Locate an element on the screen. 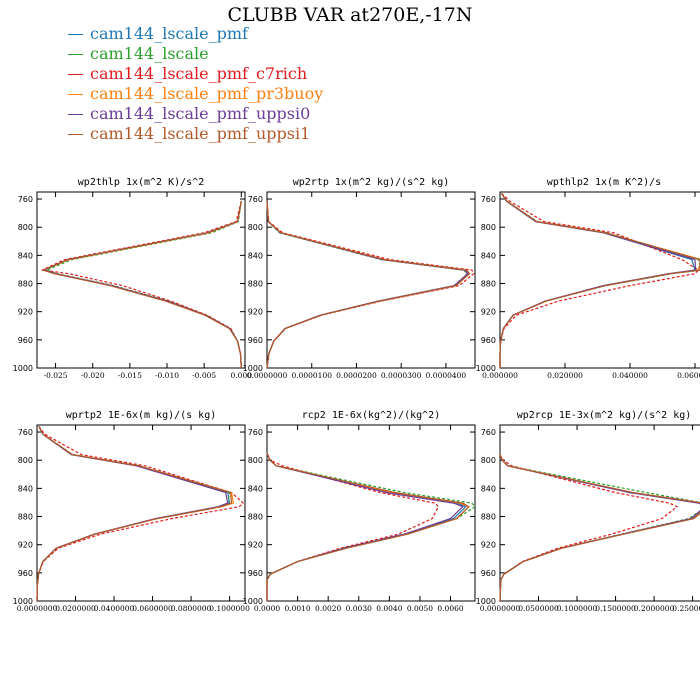  x-tick-label: 0.000000 is located at coordinates (500, 375).